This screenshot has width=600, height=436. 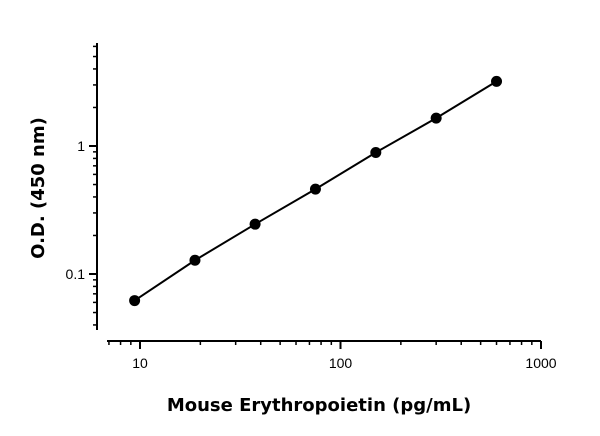 What do you see at coordinates (319, 405) in the screenshot?
I see `x-axis-title: Mouse Erythropoietin (pg/mL)` at bounding box center [319, 405].